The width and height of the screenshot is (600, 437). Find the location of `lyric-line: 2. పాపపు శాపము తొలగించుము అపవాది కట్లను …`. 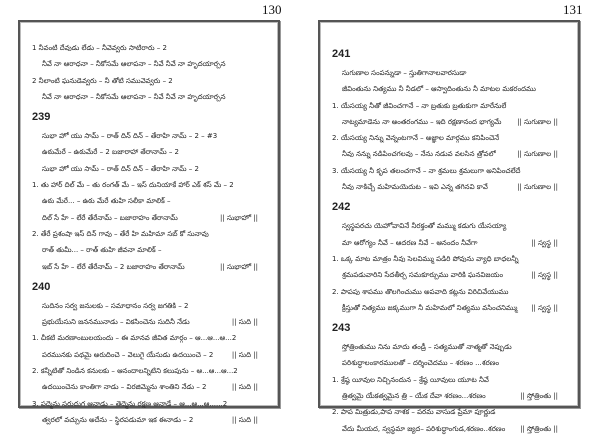

lyric-line: 2. పాపపు శాపము తొలగించుము అపవాది కట్లను … is located at coordinates (451, 292).